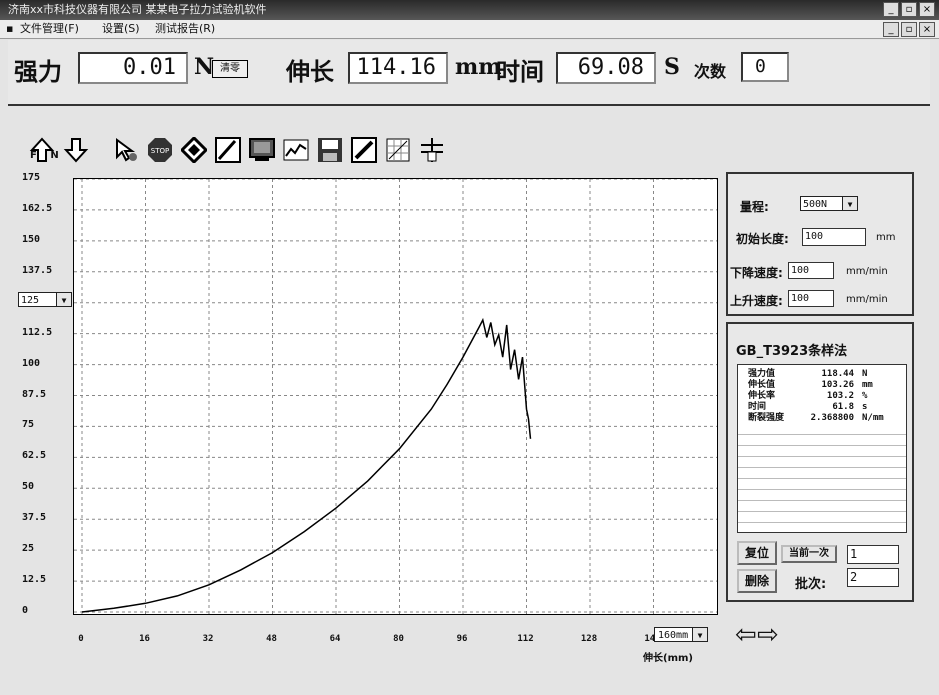 The image size is (939, 695). What do you see at coordinates (768, 635) in the screenshot?
I see `arrow-right-icon: ⇨` at bounding box center [768, 635].